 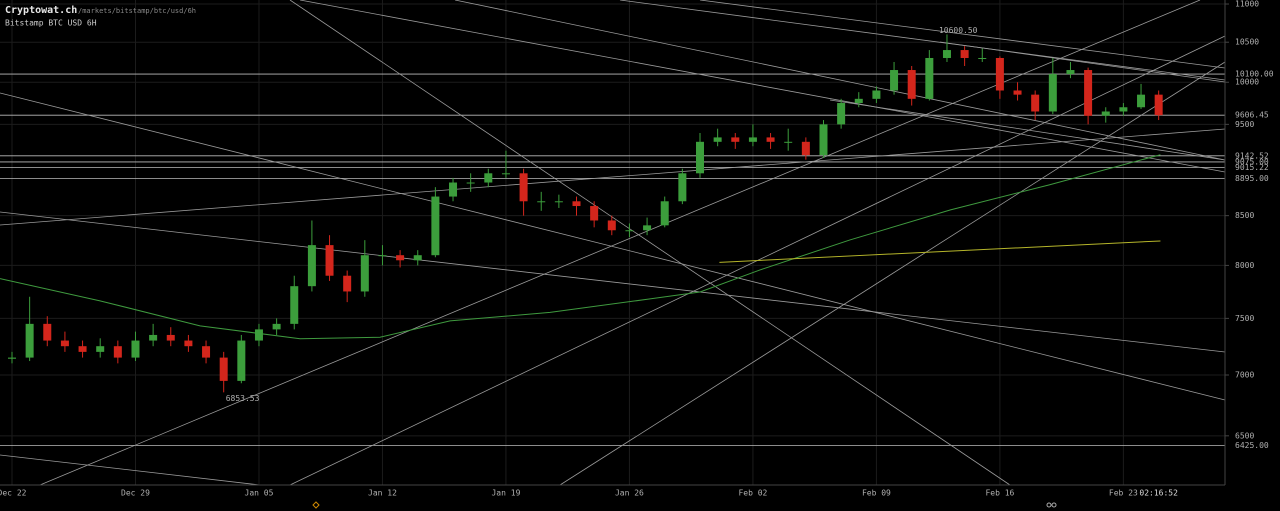 I want to click on y-tick-label: 6500, so click(x=1244, y=435).